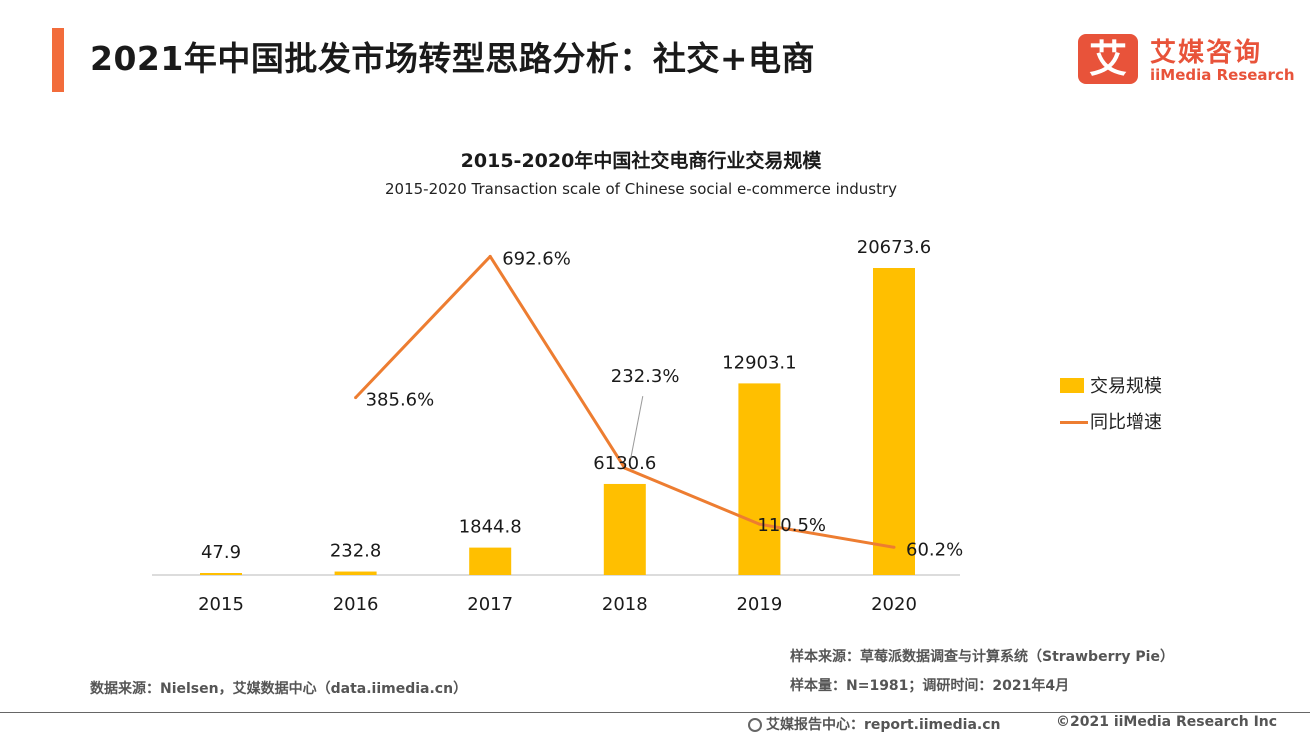  What do you see at coordinates (400, 400) in the screenshot?
I see `growth-label-2016: 385.6%` at bounding box center [400, 400].